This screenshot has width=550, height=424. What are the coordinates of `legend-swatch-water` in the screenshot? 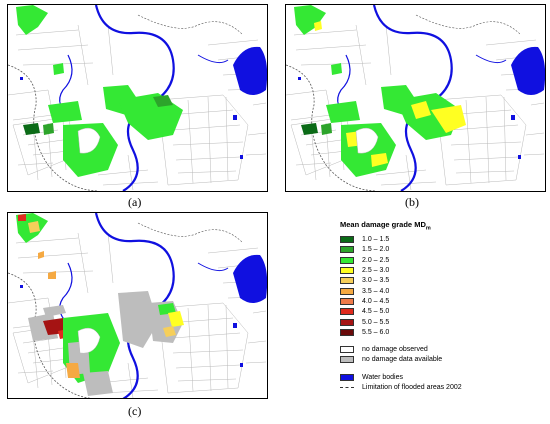 It's located at (347, 377).